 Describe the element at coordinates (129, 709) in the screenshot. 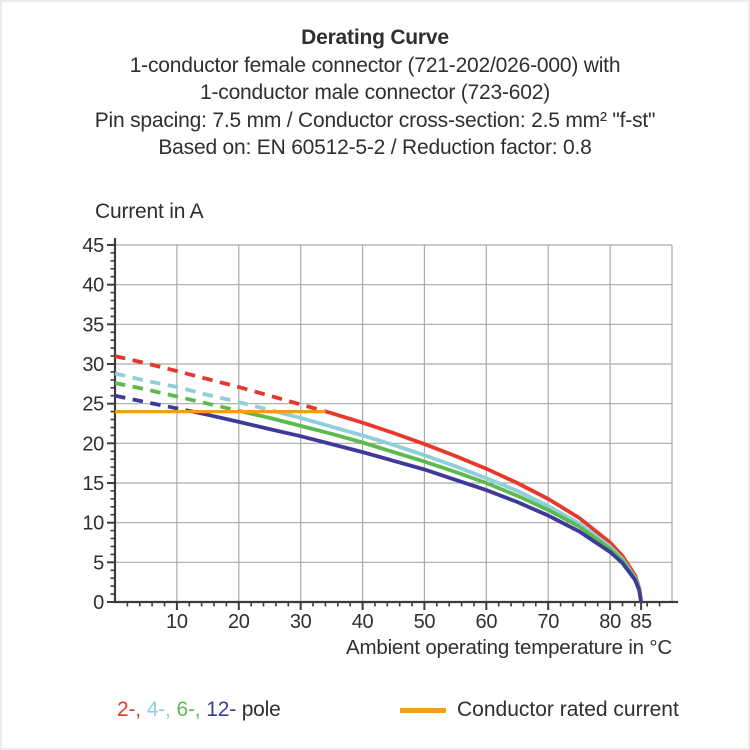

I see `legend-pole-2: 2-,` at that location.